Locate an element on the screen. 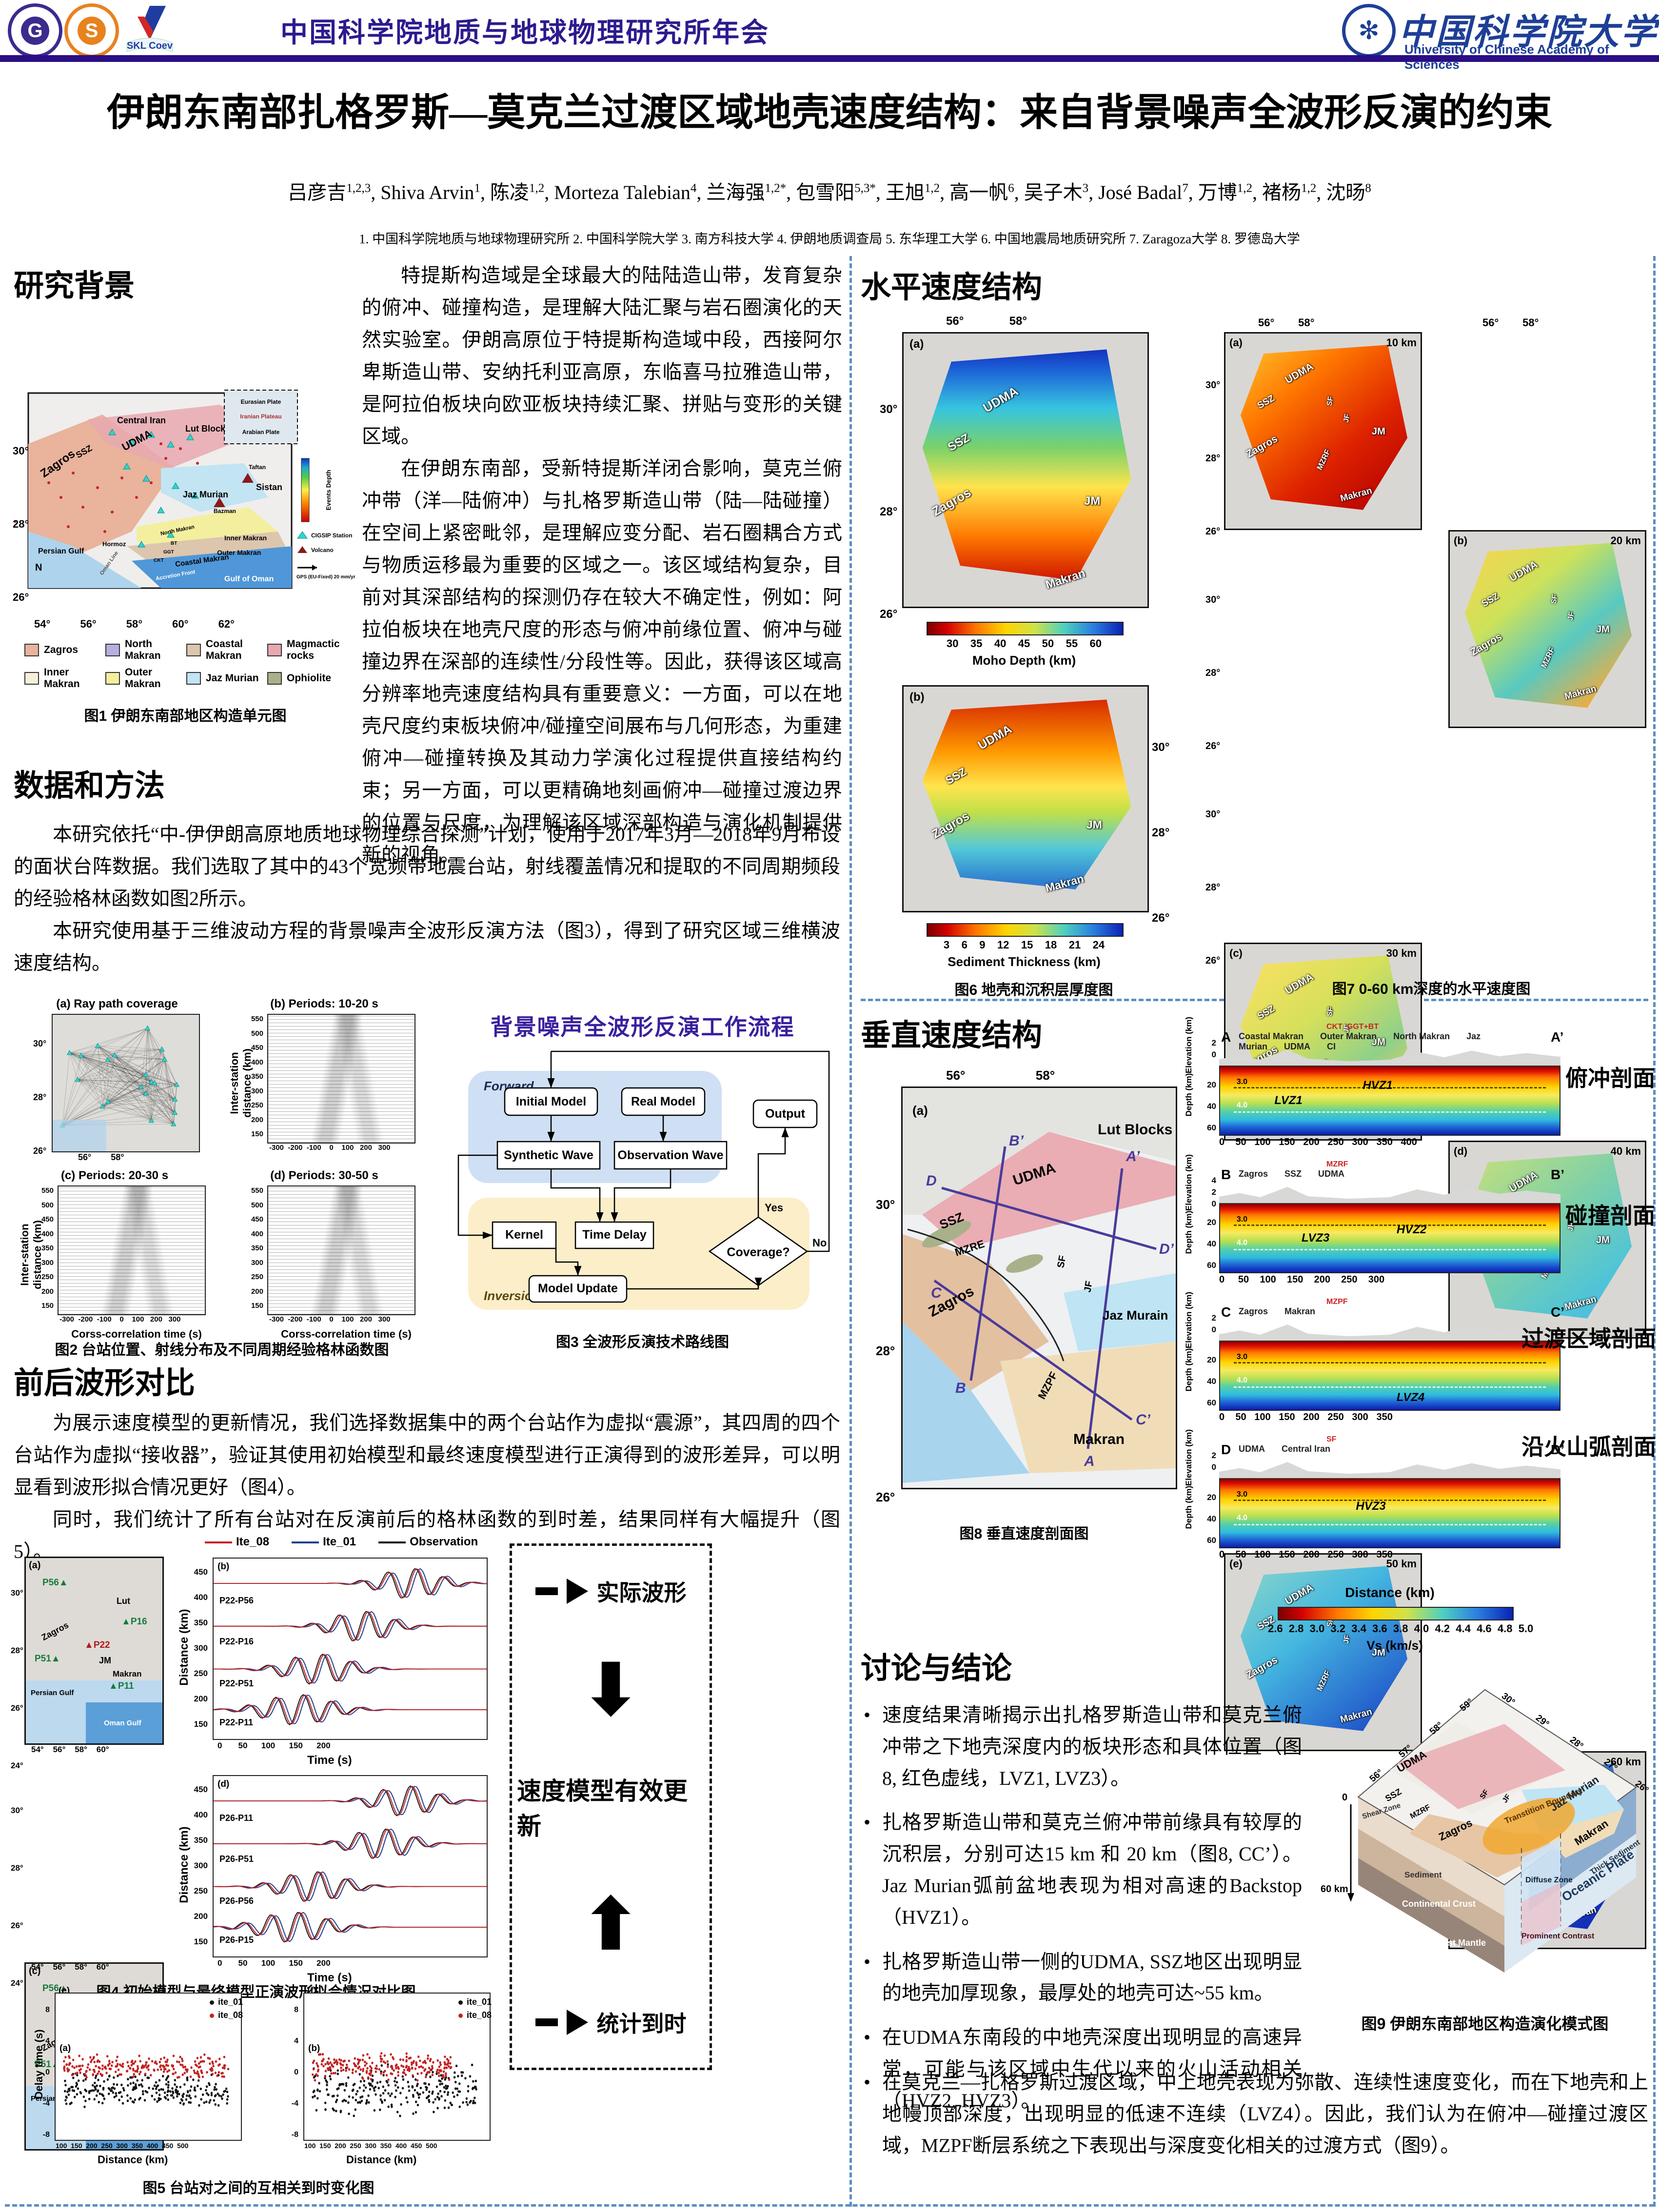 The image size is (1659, 2212). fig1-legend-gps: GPS (EU-Fixed) 20 mm/yr is located at coordinates (326, 577).